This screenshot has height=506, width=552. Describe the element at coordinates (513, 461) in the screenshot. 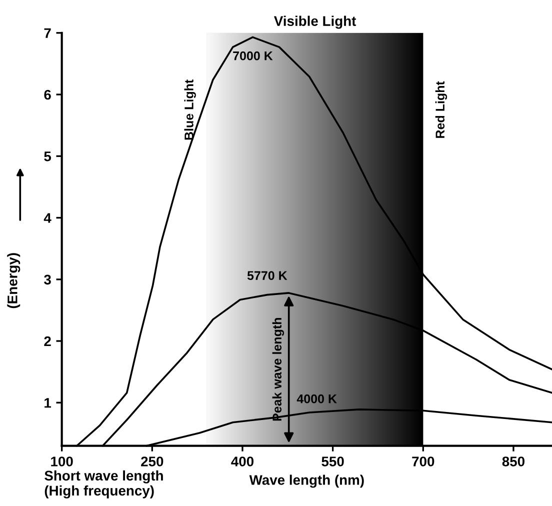

I see `x-tick-label: 850` at that location.